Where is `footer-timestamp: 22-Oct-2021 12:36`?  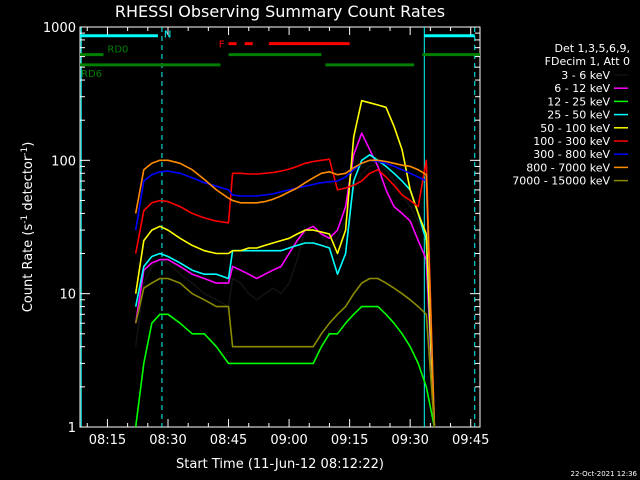 footer-timestamp: 22-Oct-2021 12:36 is located at coordinates (604, 474).